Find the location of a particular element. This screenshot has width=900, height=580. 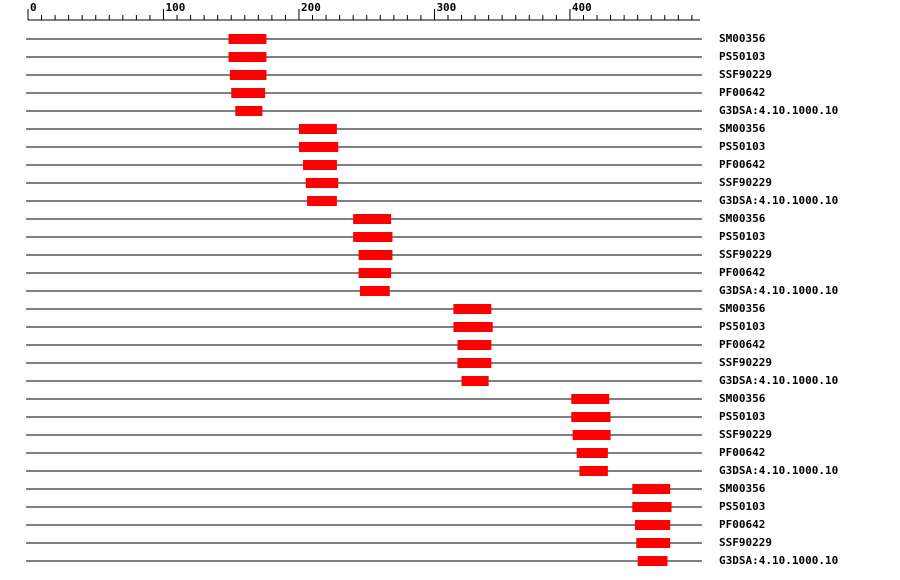

x-tick-label: 0 is located at coordinates (33, 7).